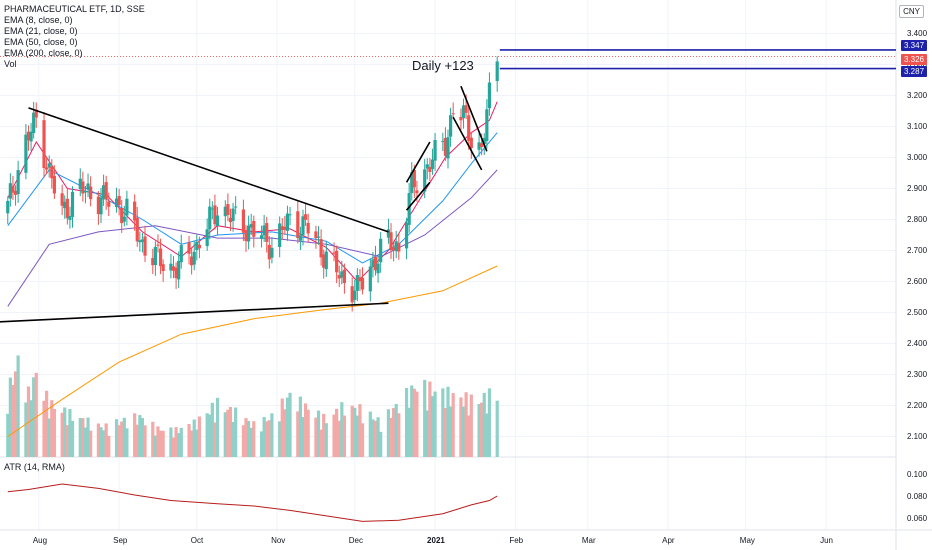 The image size is (932, 550). Describe the element at coordinates (43, 53) in the screenshot. I see `legend-ema200: EMA (200, close, 0)` at that location.